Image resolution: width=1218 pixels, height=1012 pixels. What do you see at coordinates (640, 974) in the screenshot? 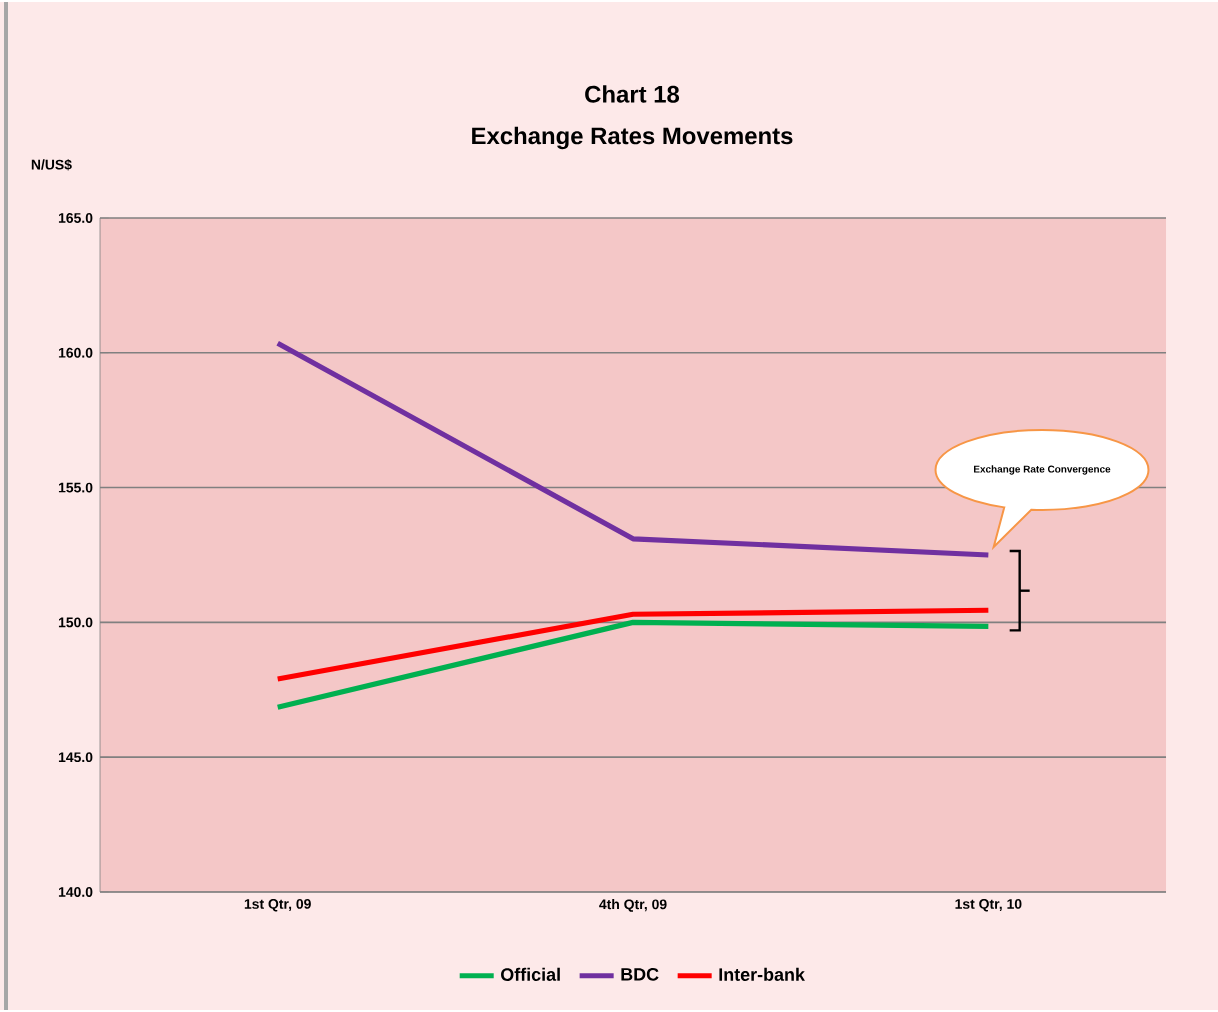
I see `legend-label: BDC` at bounding box center [640, 974].